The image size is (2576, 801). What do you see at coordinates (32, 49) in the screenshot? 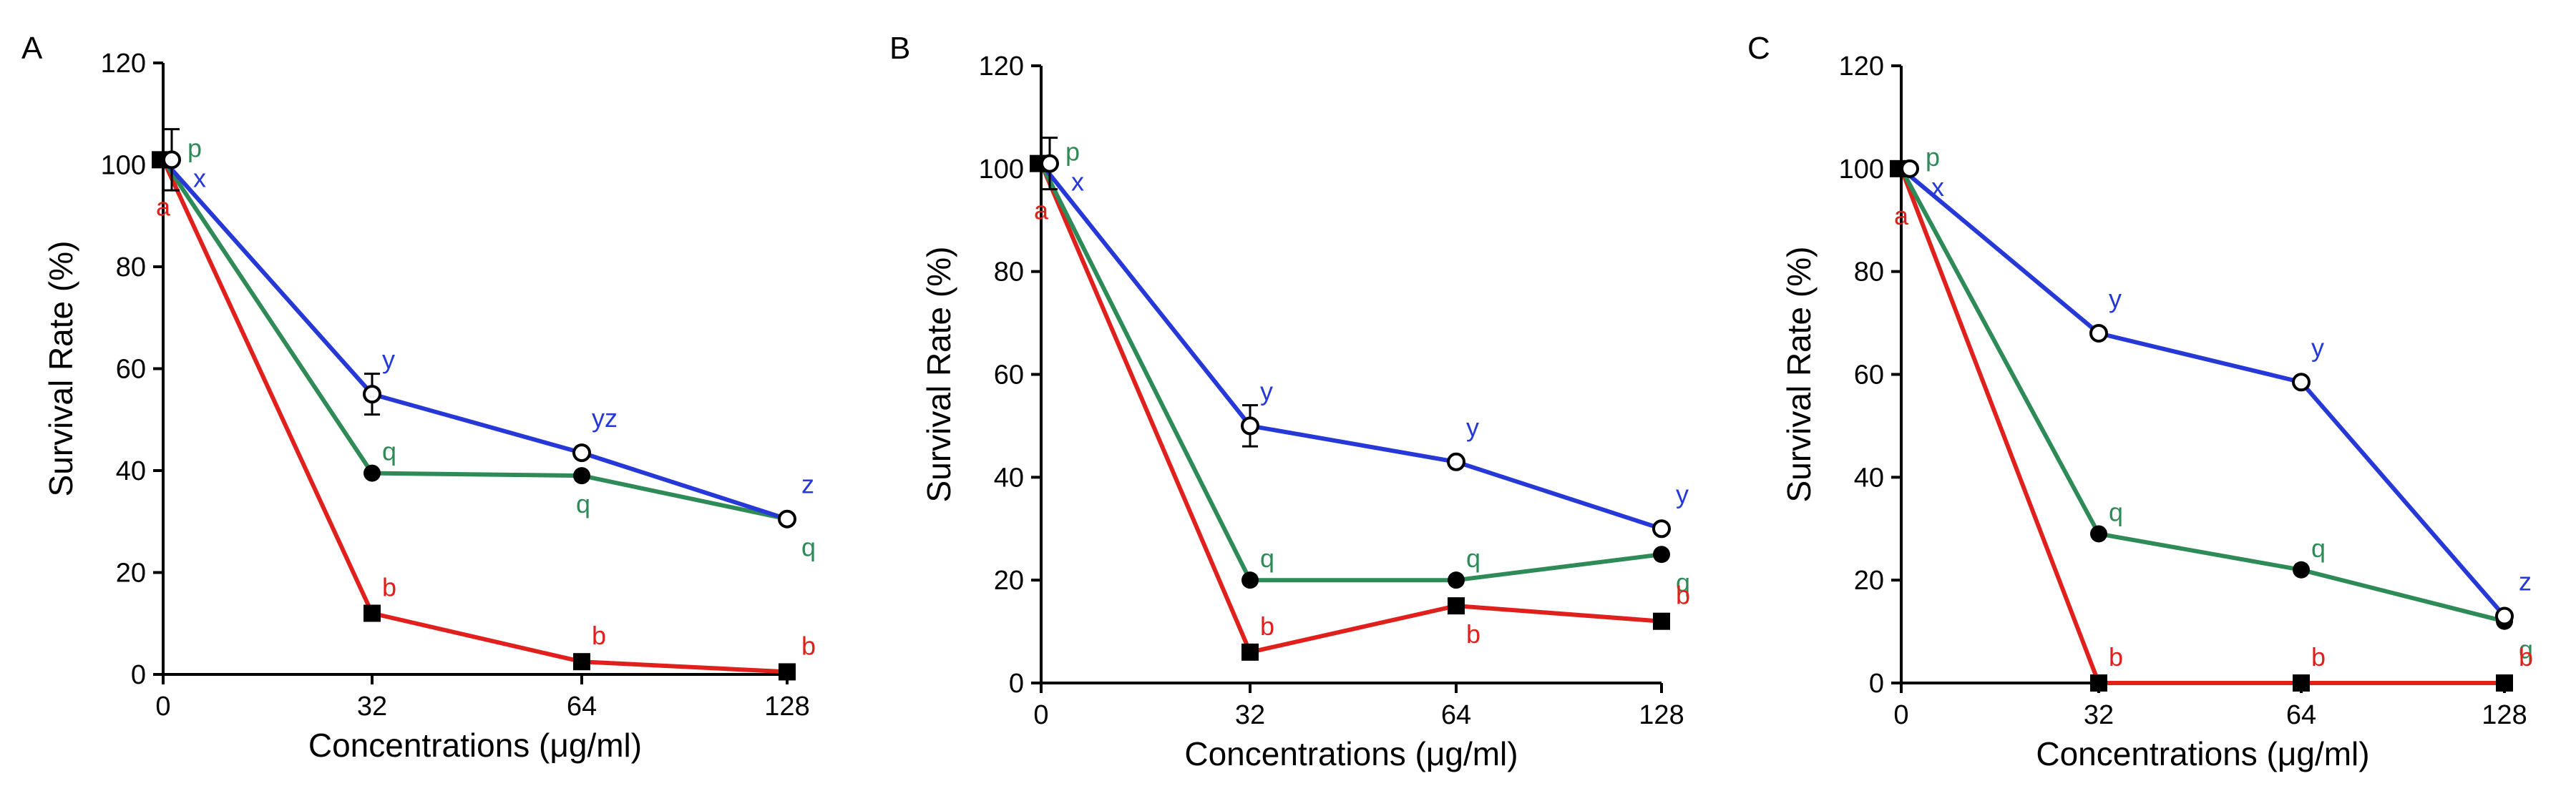
I see `panel-label: A` at bounding box center [32, 49].